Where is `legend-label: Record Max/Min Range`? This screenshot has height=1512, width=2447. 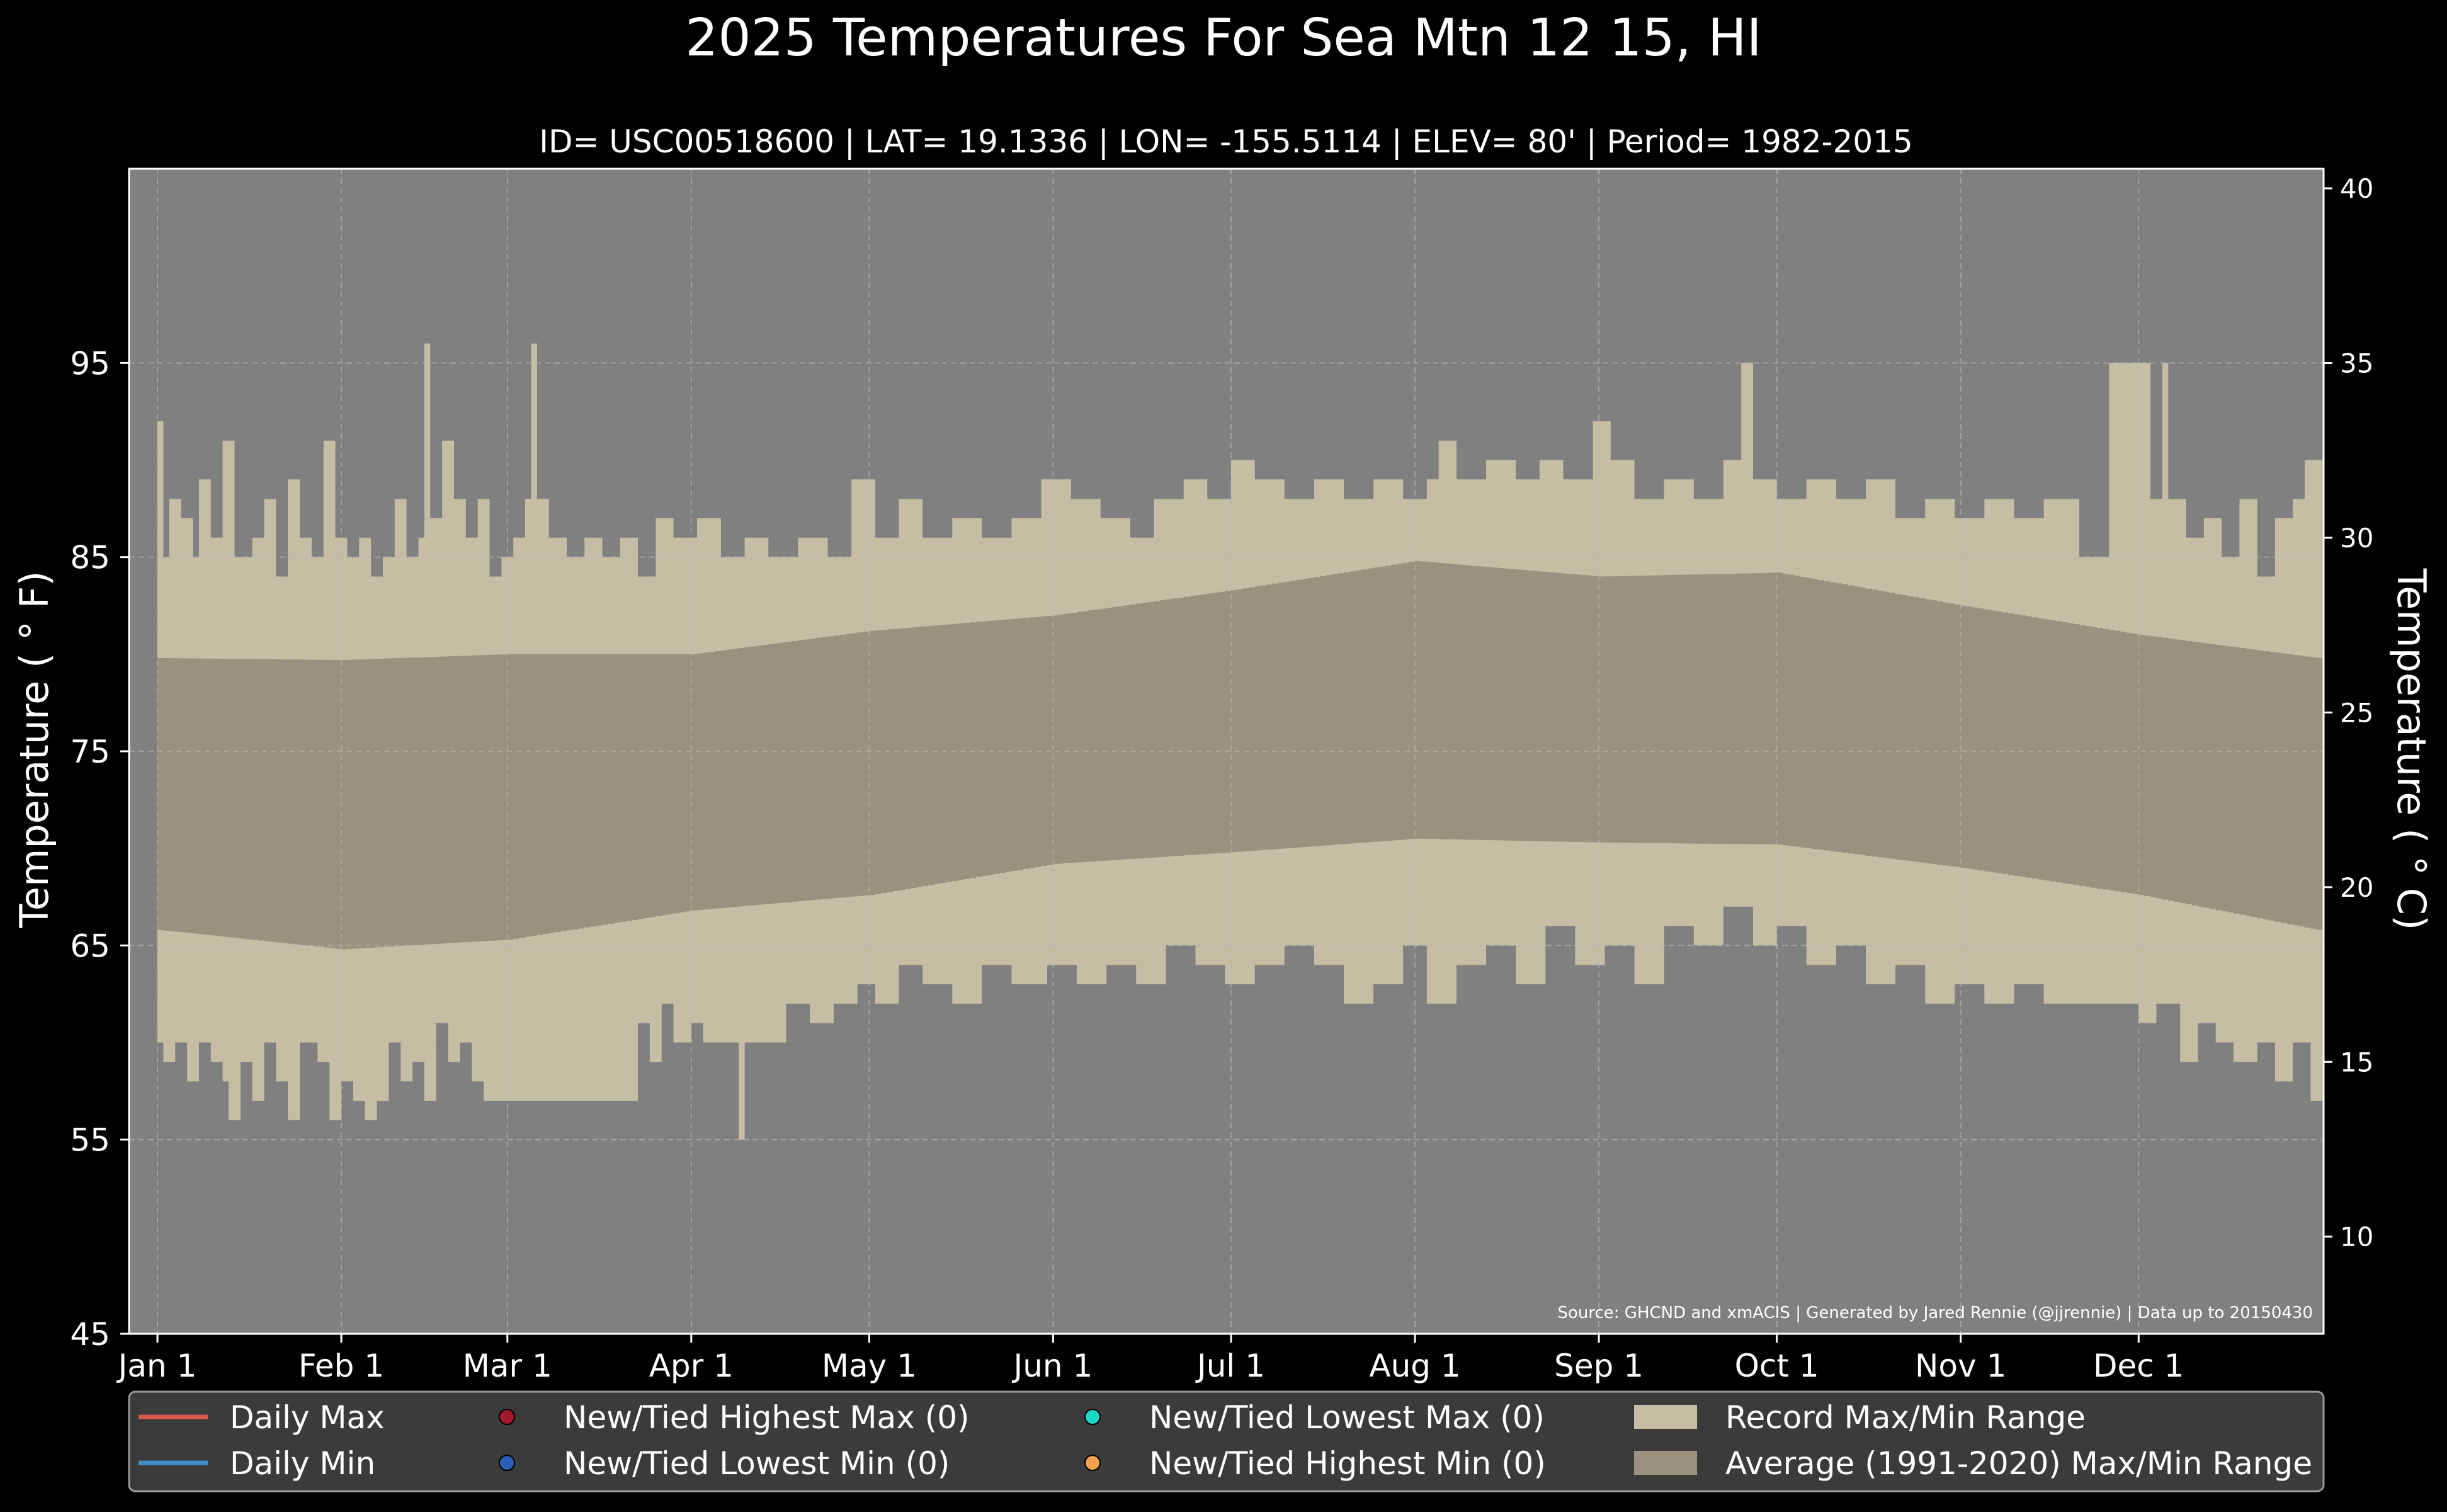
legend-label: Record Max/Min Range is located at coordinates (1905, 1417).